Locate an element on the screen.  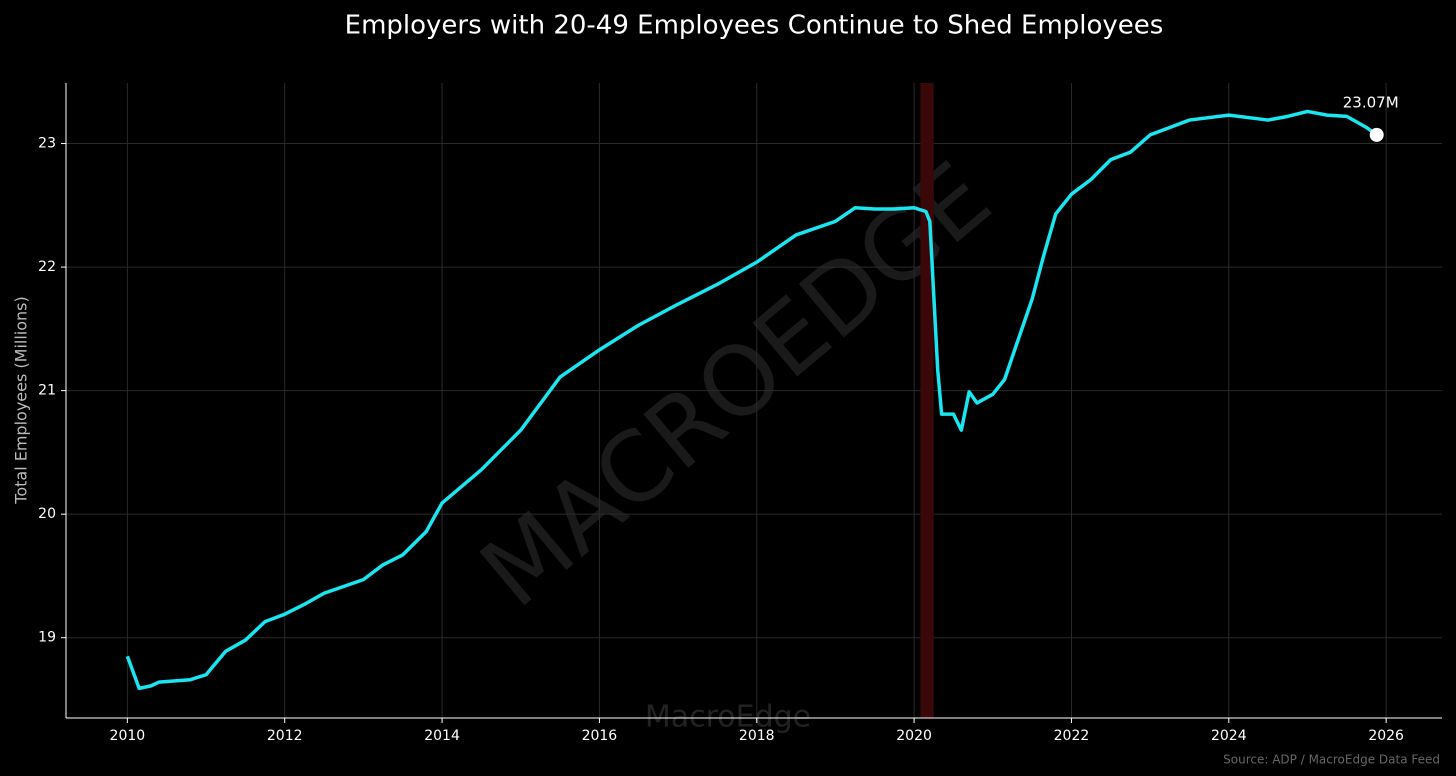
y-tick-label: 22 is located at coordinates (47, 267).